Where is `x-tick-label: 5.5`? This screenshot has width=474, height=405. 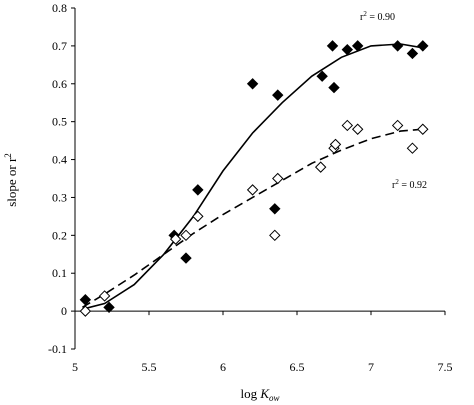
x-tick-label: 5.5 is located at coordinates (149, 367).